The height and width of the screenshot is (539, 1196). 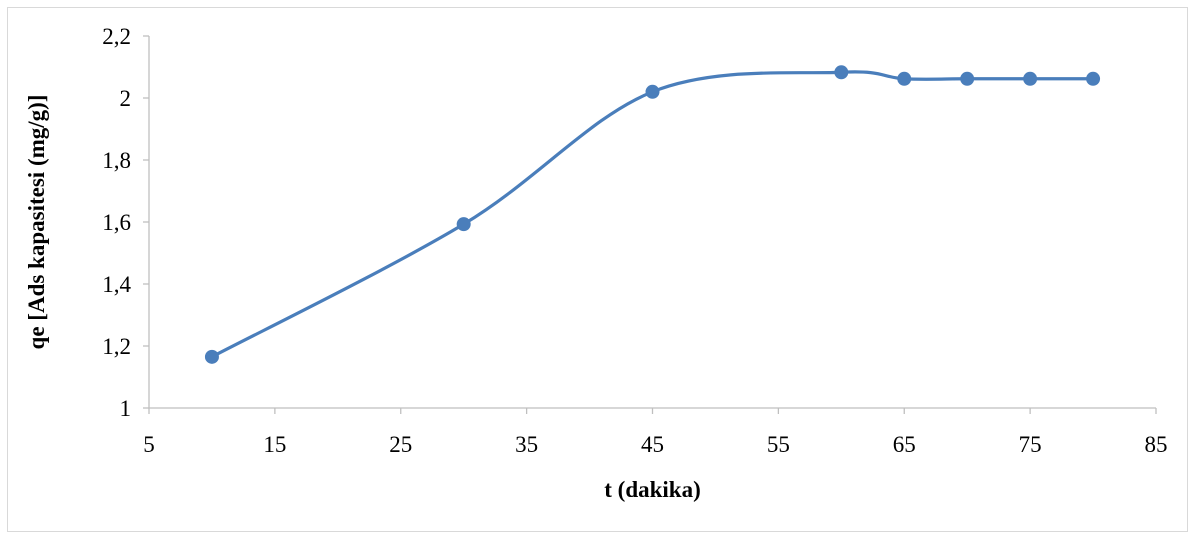 I want to click on x-tick-label: 5, so click(x=149, y=444).